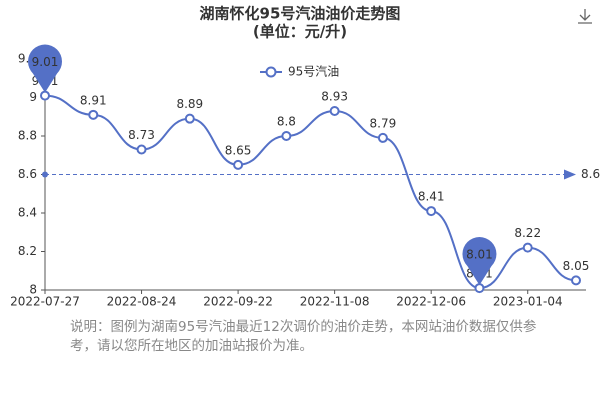  Describe the element at coordinates (33, 97) in the screenshot. I see `y-tick-label: 9` at that location.